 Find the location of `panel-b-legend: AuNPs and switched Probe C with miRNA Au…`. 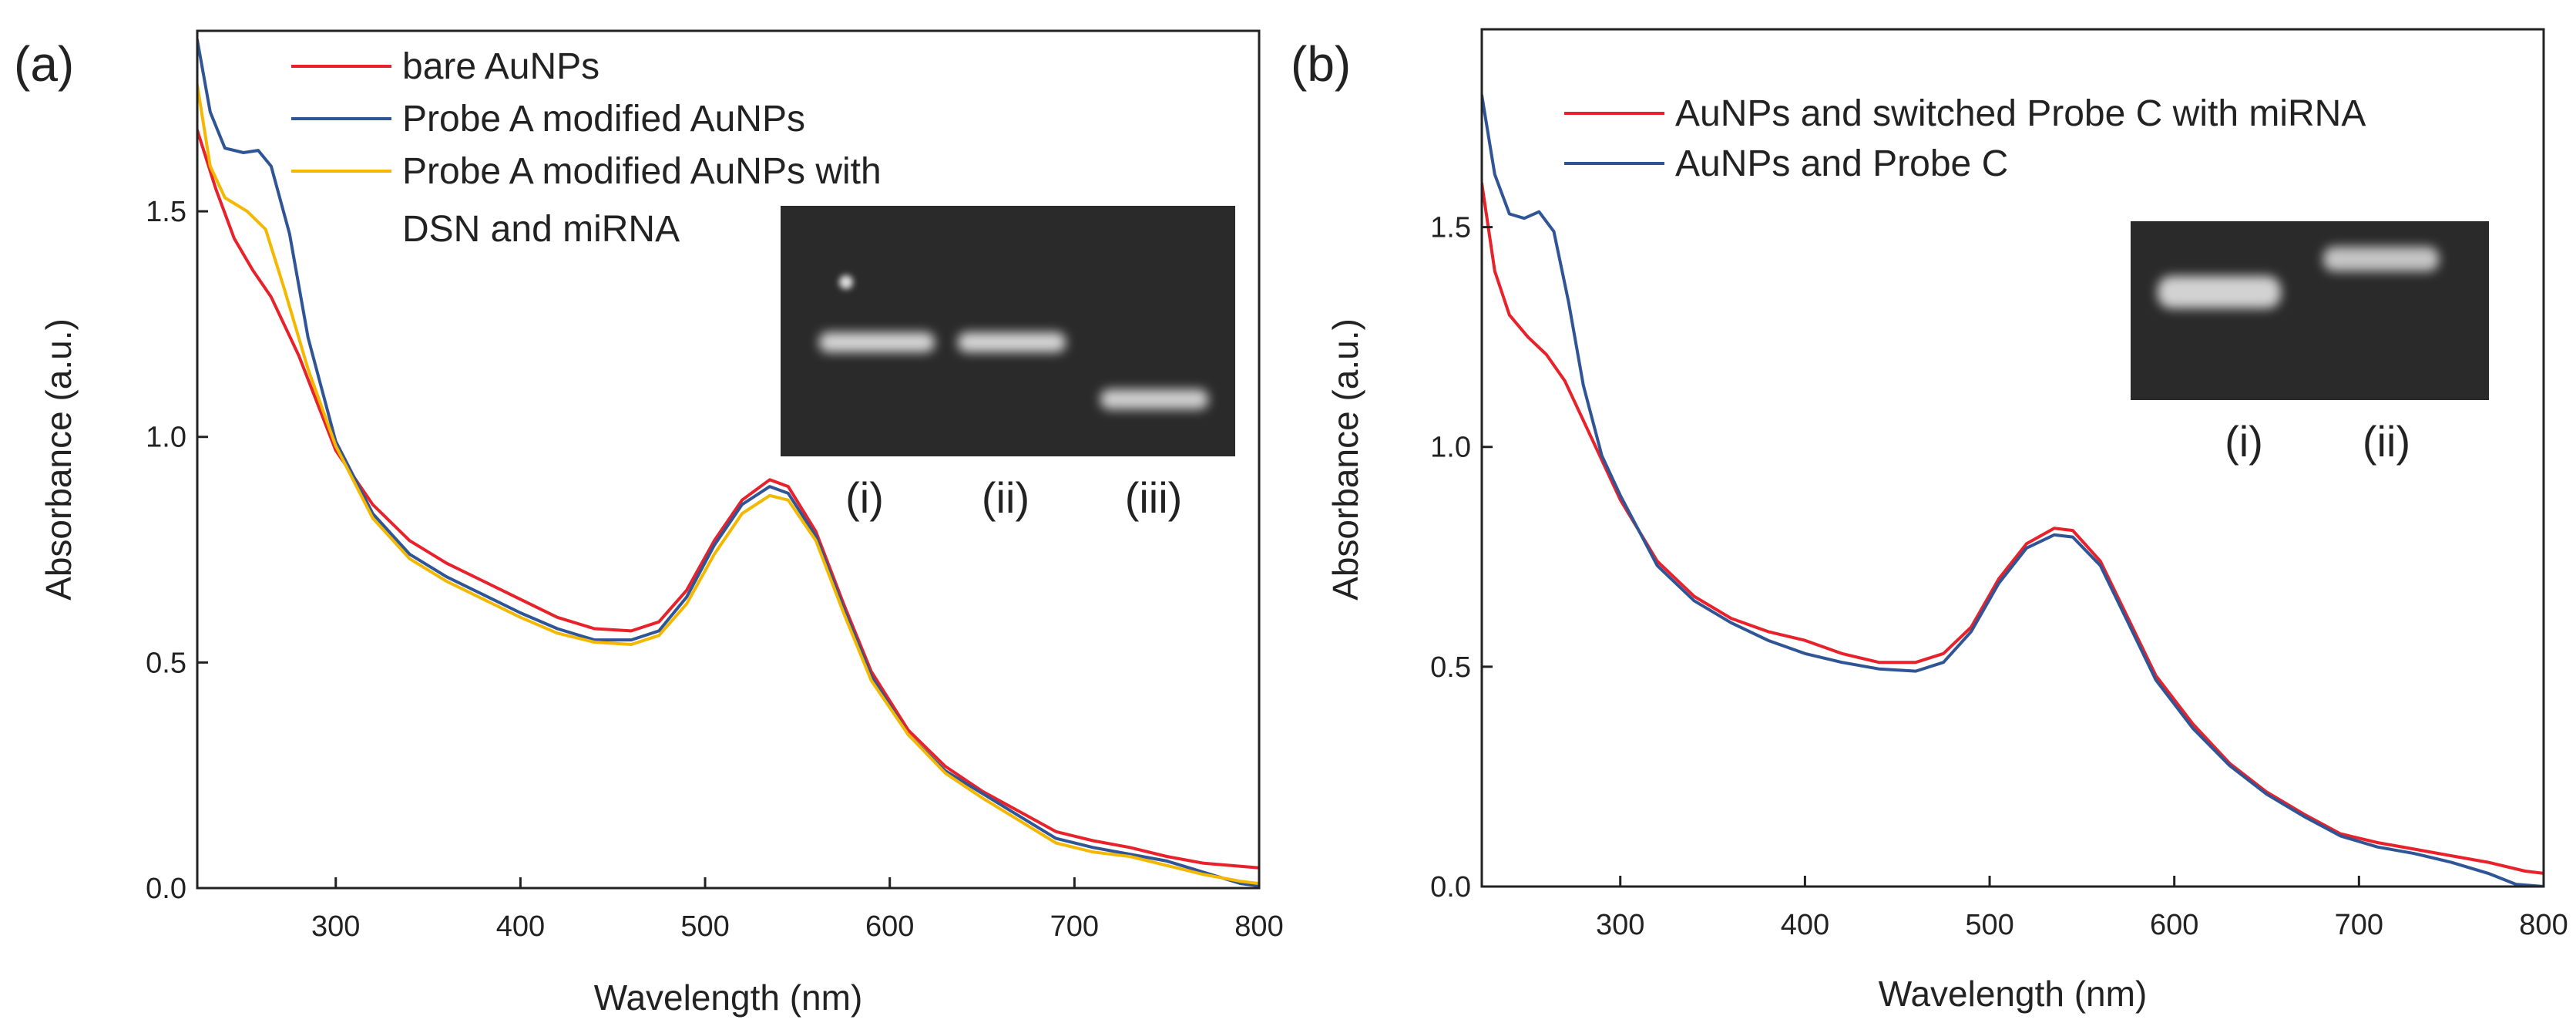

panel-b-legend: AuNPs and switched Probe C with miRNA Au… is located at coordinates (1965, 138).